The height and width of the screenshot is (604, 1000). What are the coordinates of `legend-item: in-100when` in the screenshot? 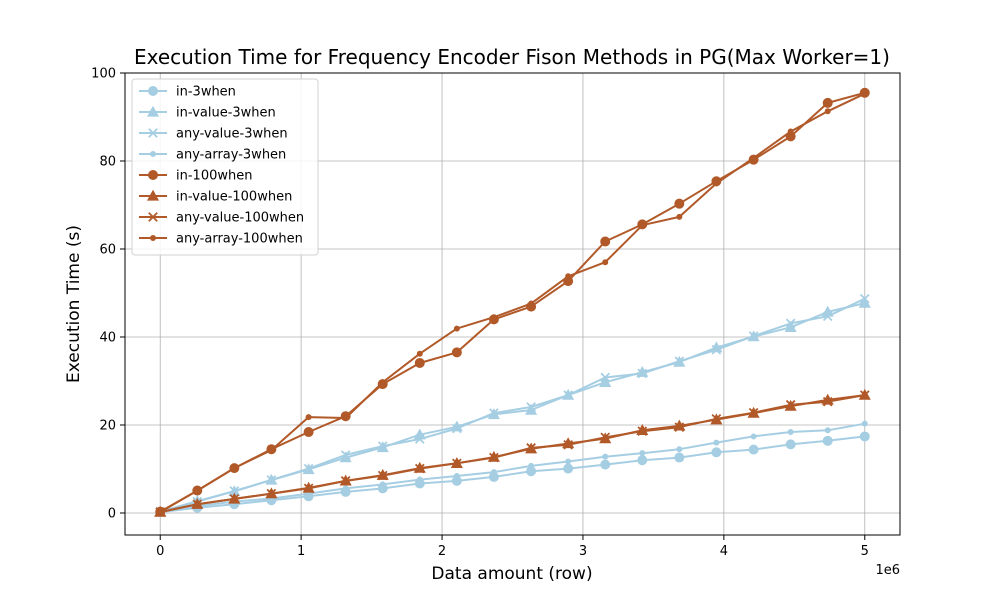 It's located at (195, 176).